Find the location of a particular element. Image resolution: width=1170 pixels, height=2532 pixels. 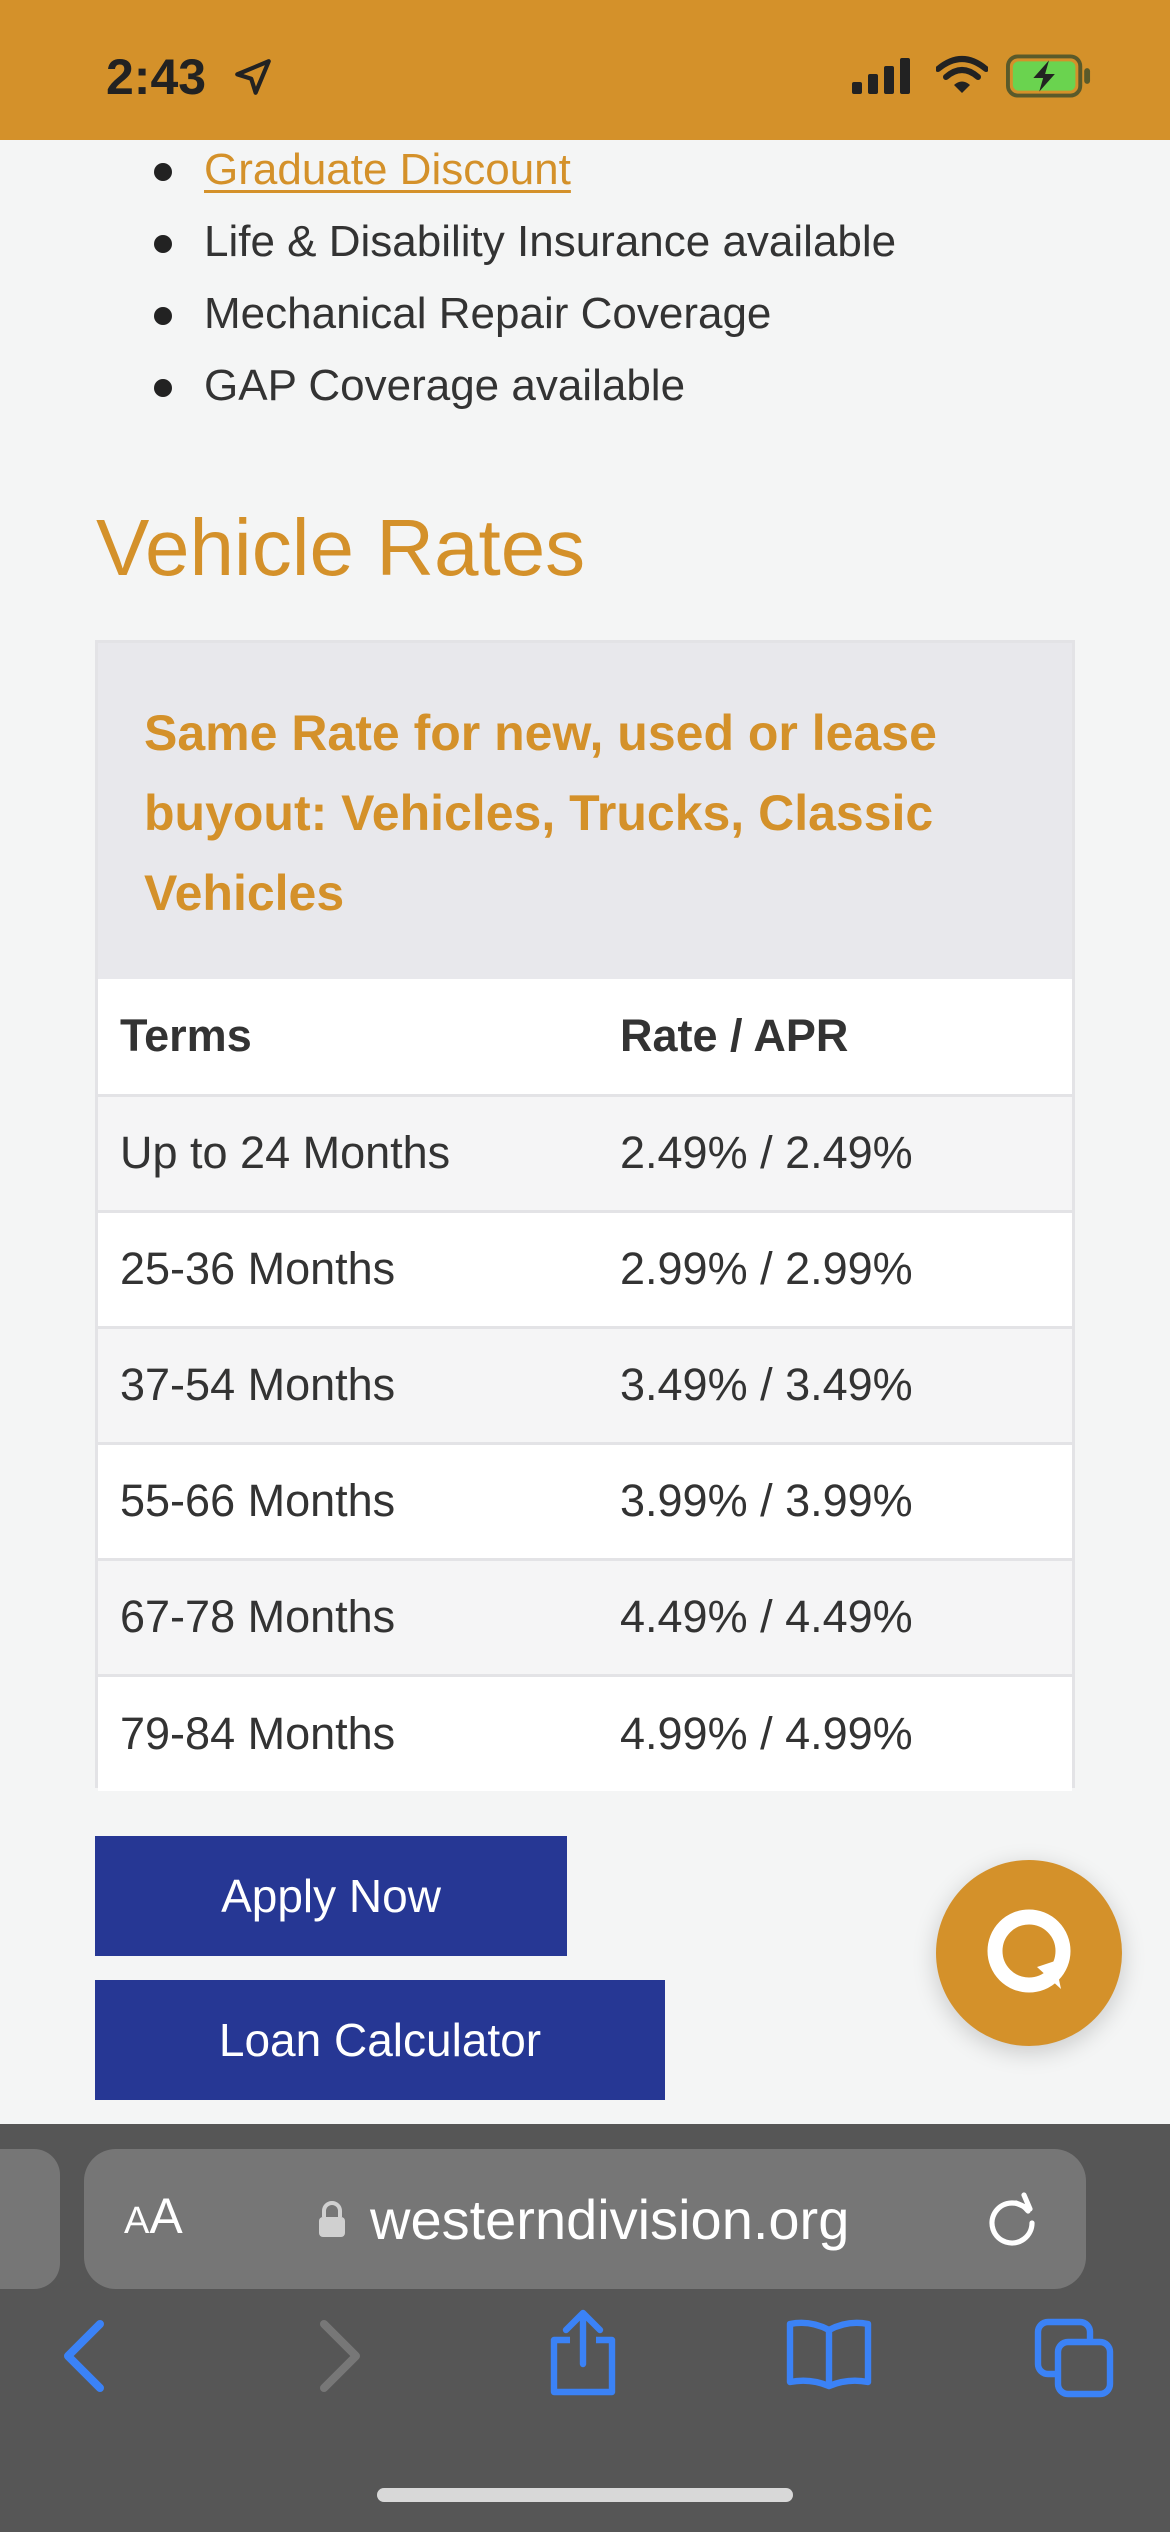

section-title: Vehicle Rates is located at coordinates (341, 547).